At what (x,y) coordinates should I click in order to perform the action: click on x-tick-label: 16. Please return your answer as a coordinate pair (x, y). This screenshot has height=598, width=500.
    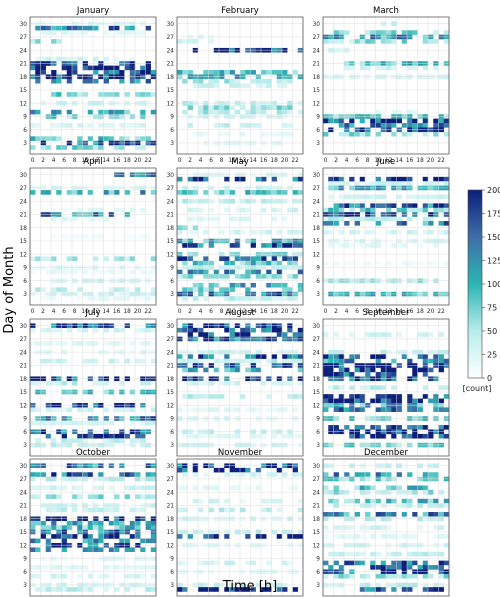
    Looking at the image, I should click on (117, 312).